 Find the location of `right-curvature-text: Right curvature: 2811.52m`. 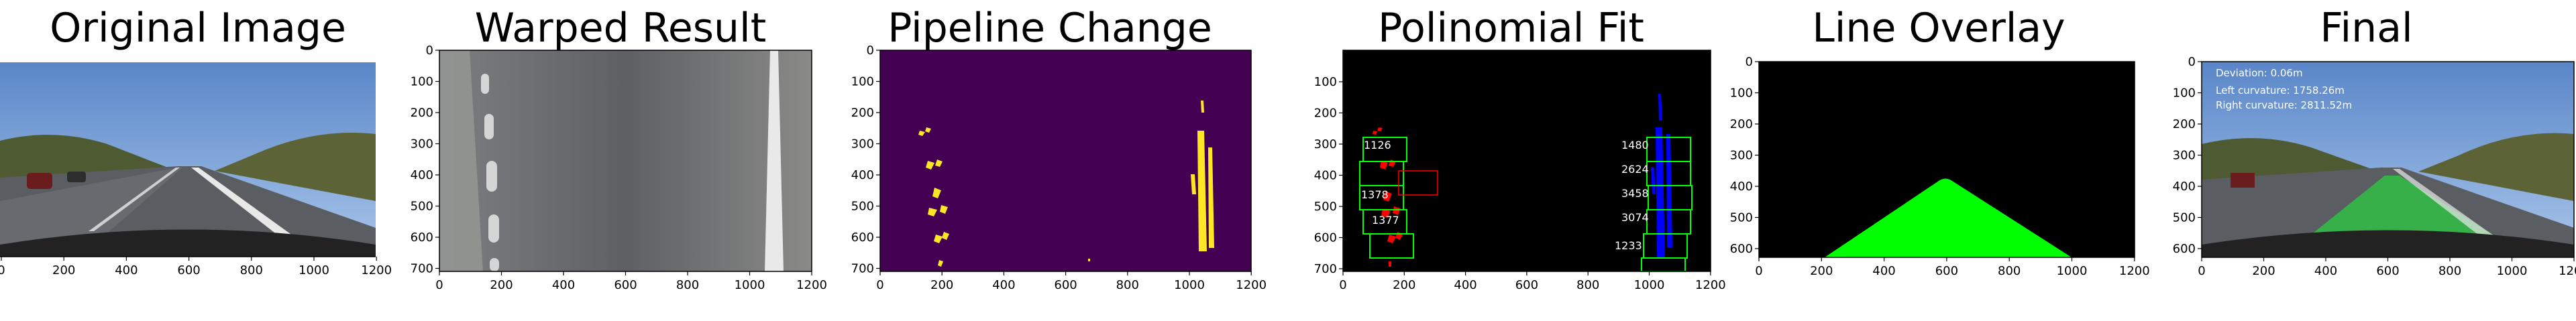

right-curvature-text: Right curvature: 2811.52m is located at coordinates (2284, 105).